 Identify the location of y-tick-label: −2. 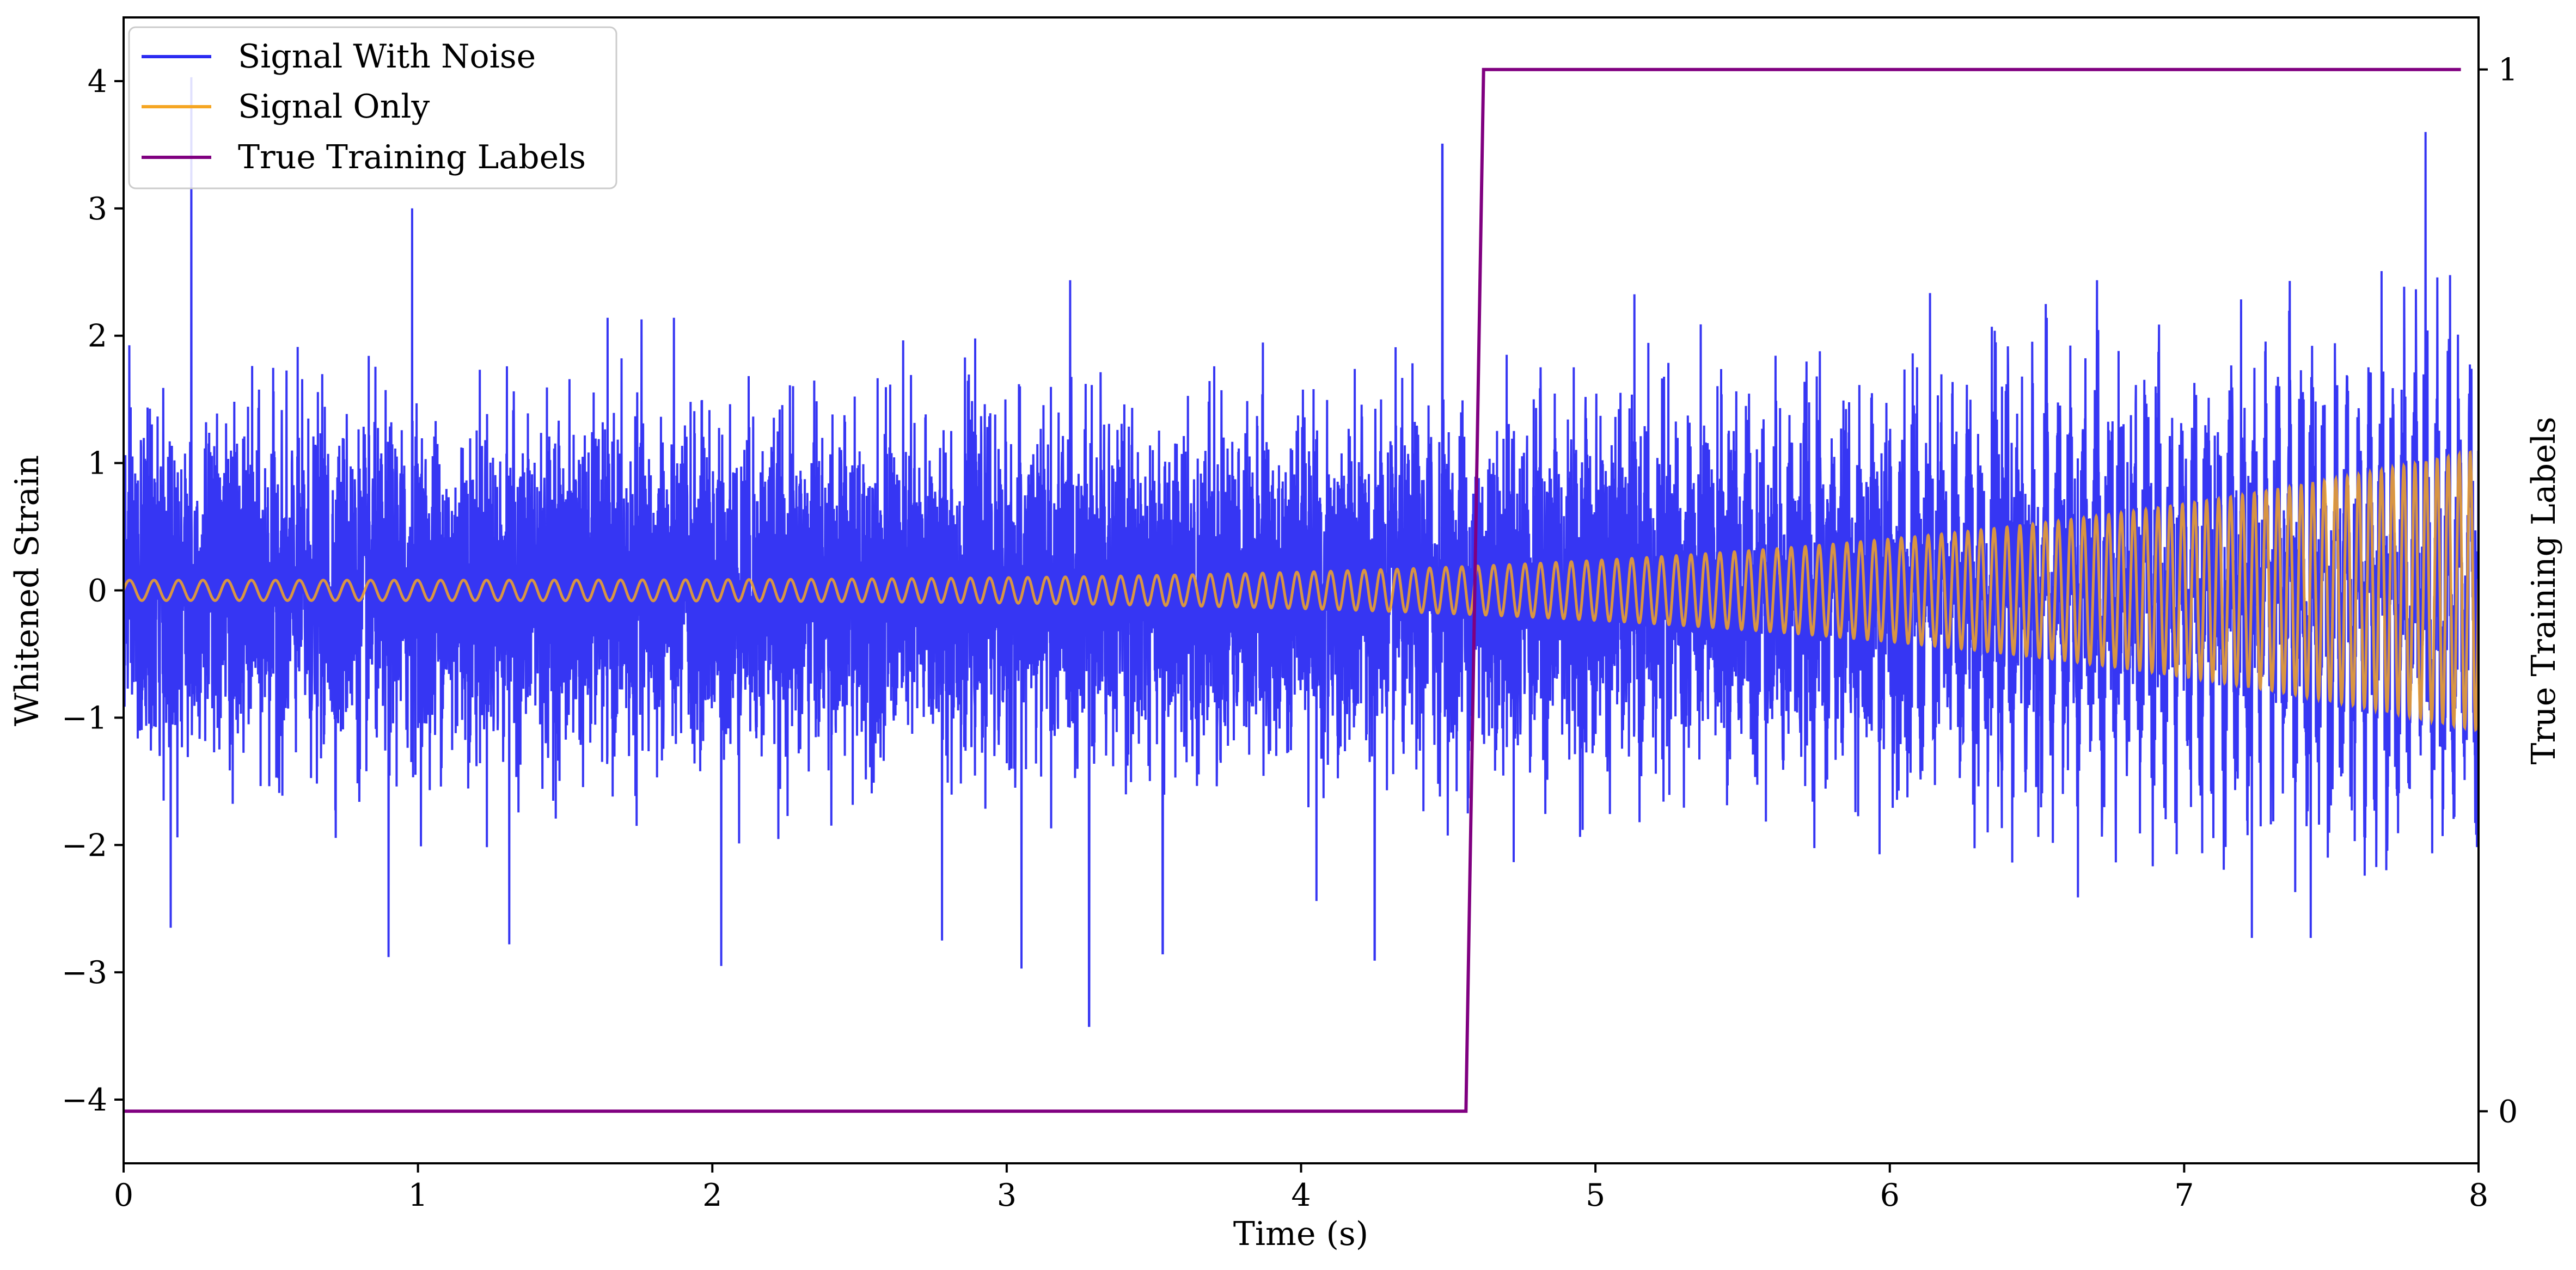
(84, 845).